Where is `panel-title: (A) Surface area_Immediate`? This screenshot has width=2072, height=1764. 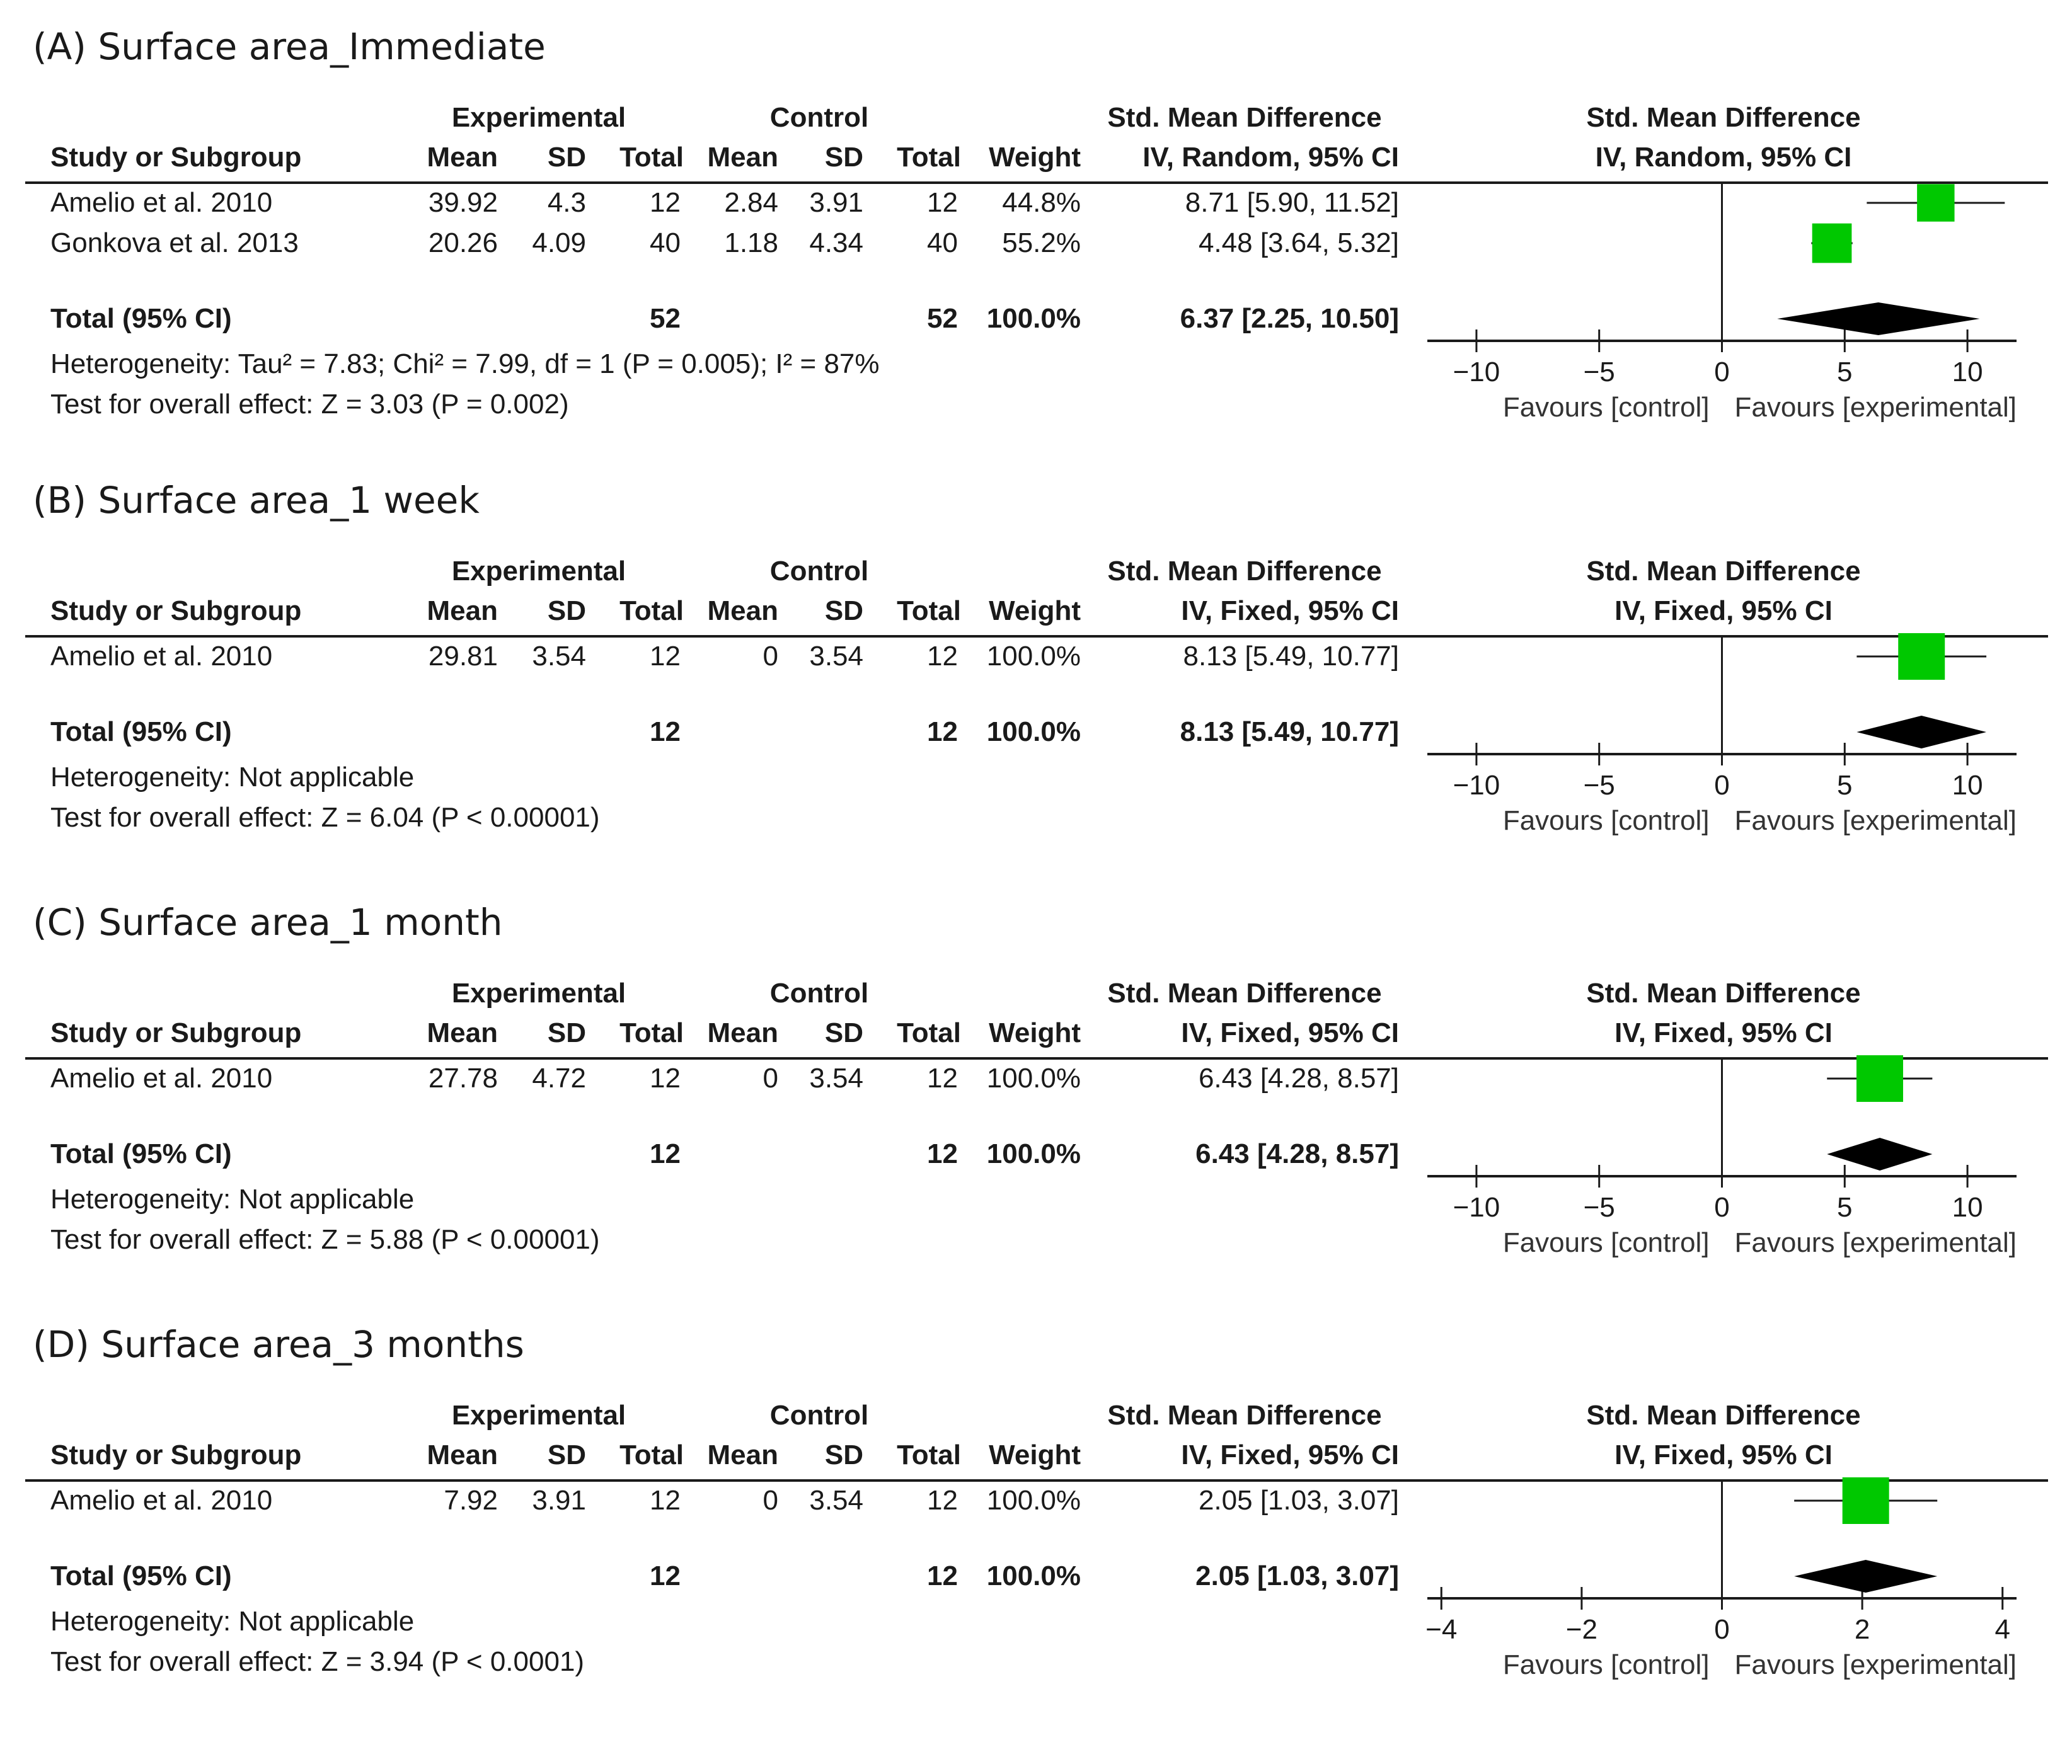
panel-title: (A) Surface area_Immediate is located at coordinates (289, 46).